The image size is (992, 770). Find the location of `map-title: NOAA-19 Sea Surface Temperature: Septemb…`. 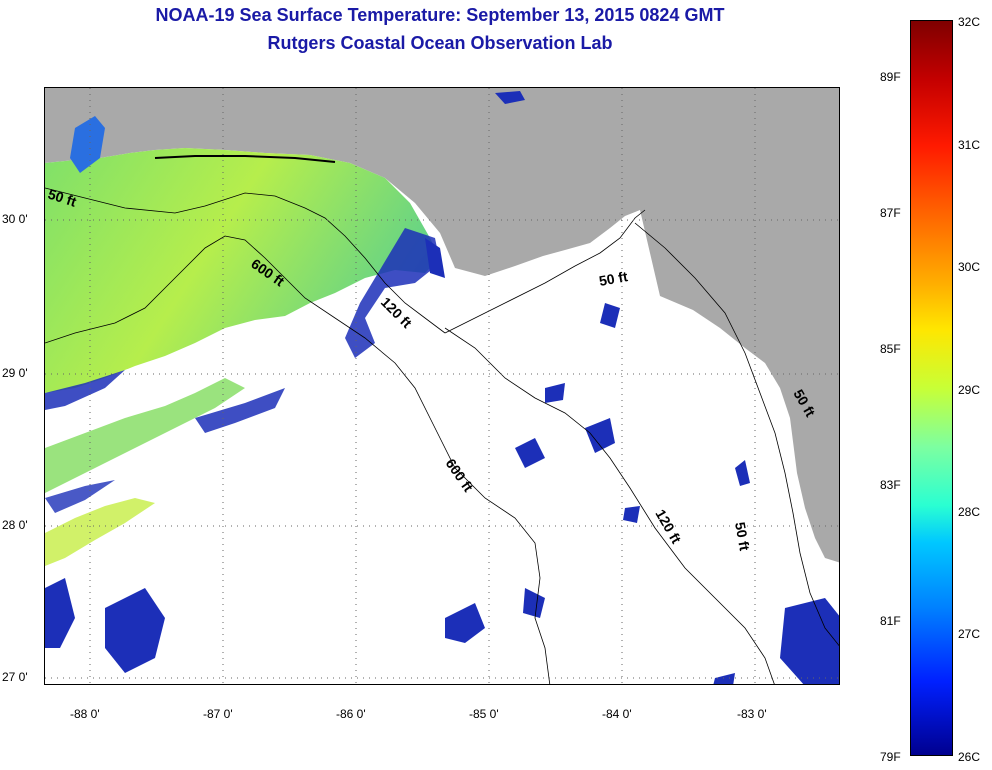

map-title: NOAA-19 Sea Surface Temperature: Septemb… is located at coordinates (440, 15).